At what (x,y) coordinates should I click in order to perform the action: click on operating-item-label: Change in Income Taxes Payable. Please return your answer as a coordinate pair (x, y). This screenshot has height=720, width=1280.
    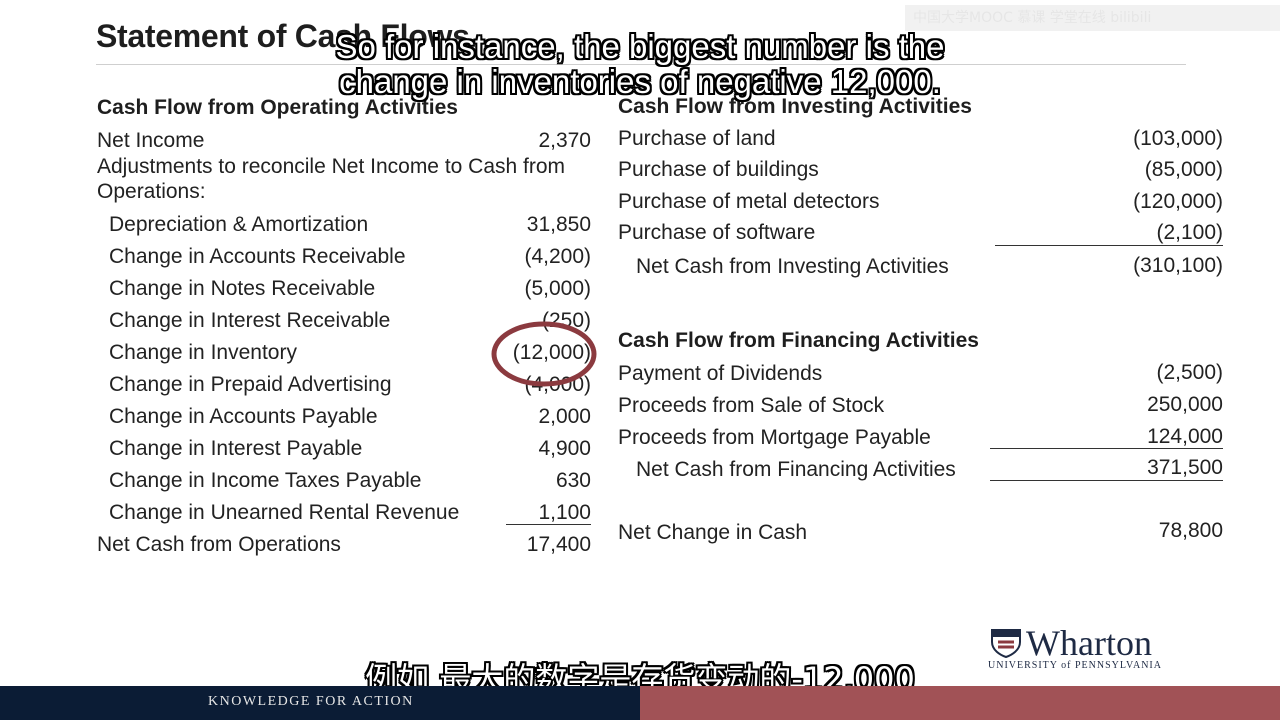
    Looking at the image, I should click on (265, 480).